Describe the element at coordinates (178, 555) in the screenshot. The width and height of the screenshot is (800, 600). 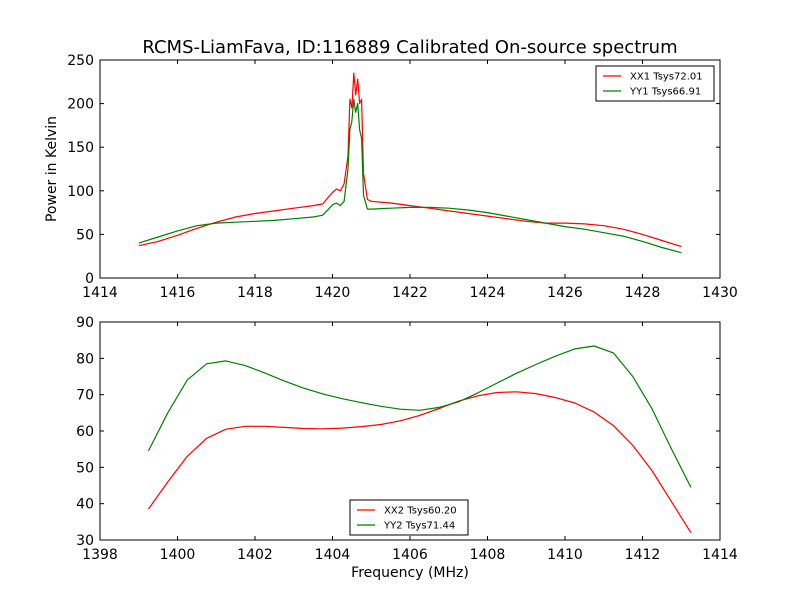
I see `x-tick-label: 1400` at that location.